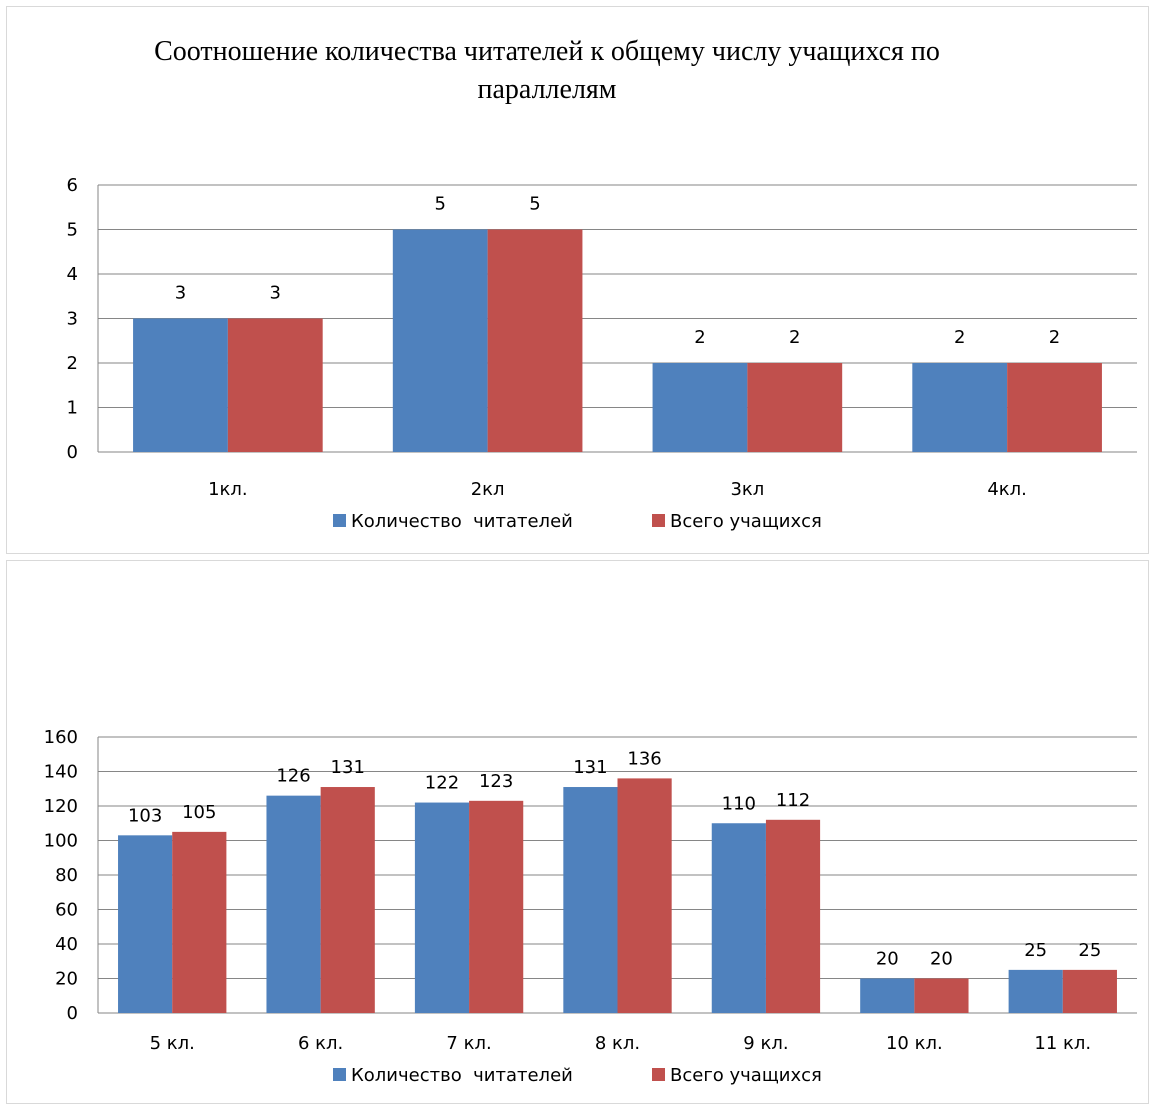 Image resolution: width=1149 pixels, height=1105 pixels. Describe the element at coordinates (644, 758) in the screenshot. I see `data-label: 136` at that location.